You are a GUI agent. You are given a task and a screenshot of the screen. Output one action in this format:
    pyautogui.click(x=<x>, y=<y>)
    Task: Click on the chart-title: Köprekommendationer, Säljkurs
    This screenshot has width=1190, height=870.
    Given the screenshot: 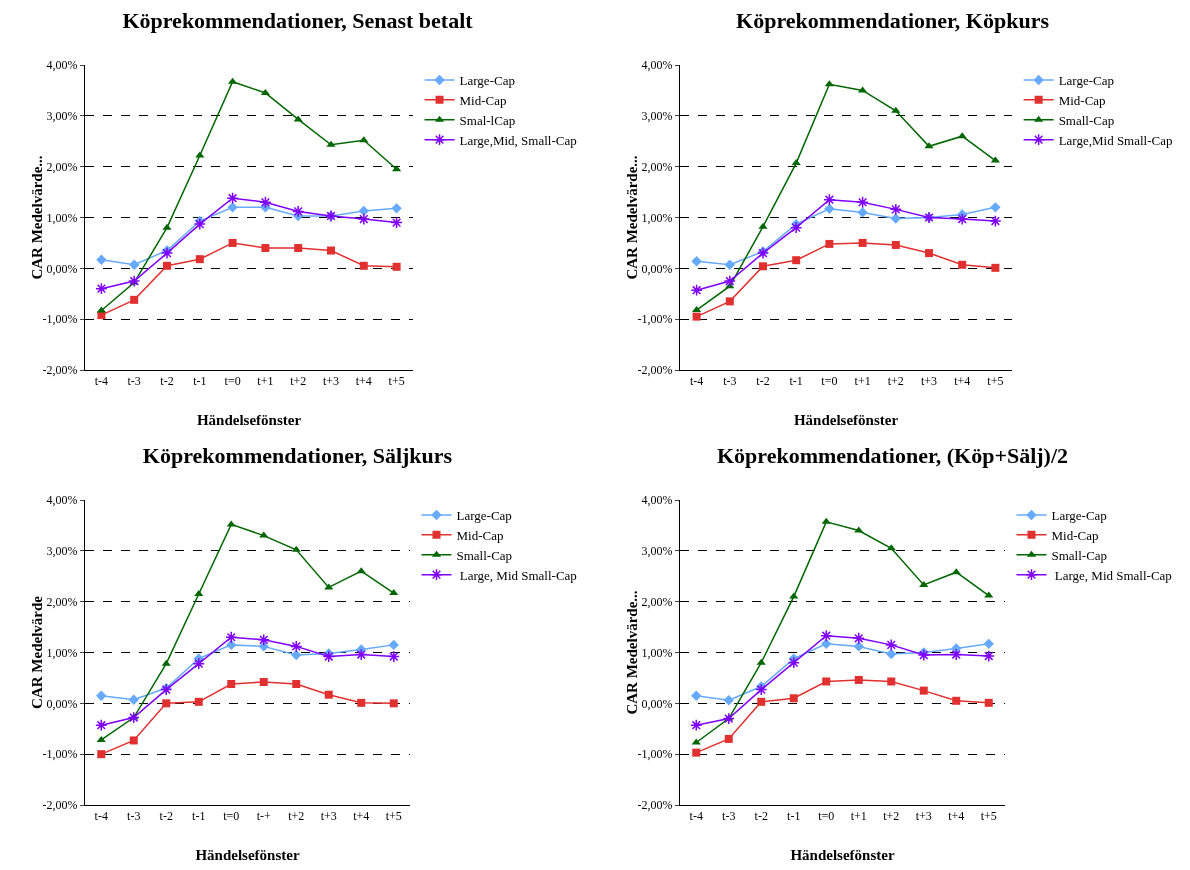 What is the action you would take?
    pyautogui.click(x=297, y=456)
    